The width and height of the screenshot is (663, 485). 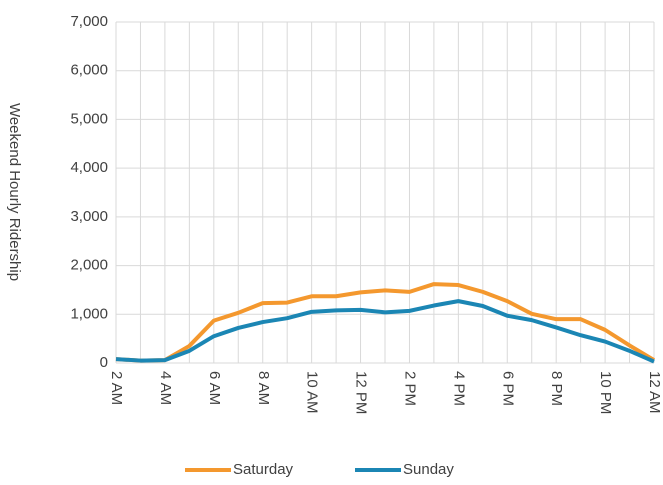 I want to click on y-tick-label: 6,000, so click(x=89, y=70).